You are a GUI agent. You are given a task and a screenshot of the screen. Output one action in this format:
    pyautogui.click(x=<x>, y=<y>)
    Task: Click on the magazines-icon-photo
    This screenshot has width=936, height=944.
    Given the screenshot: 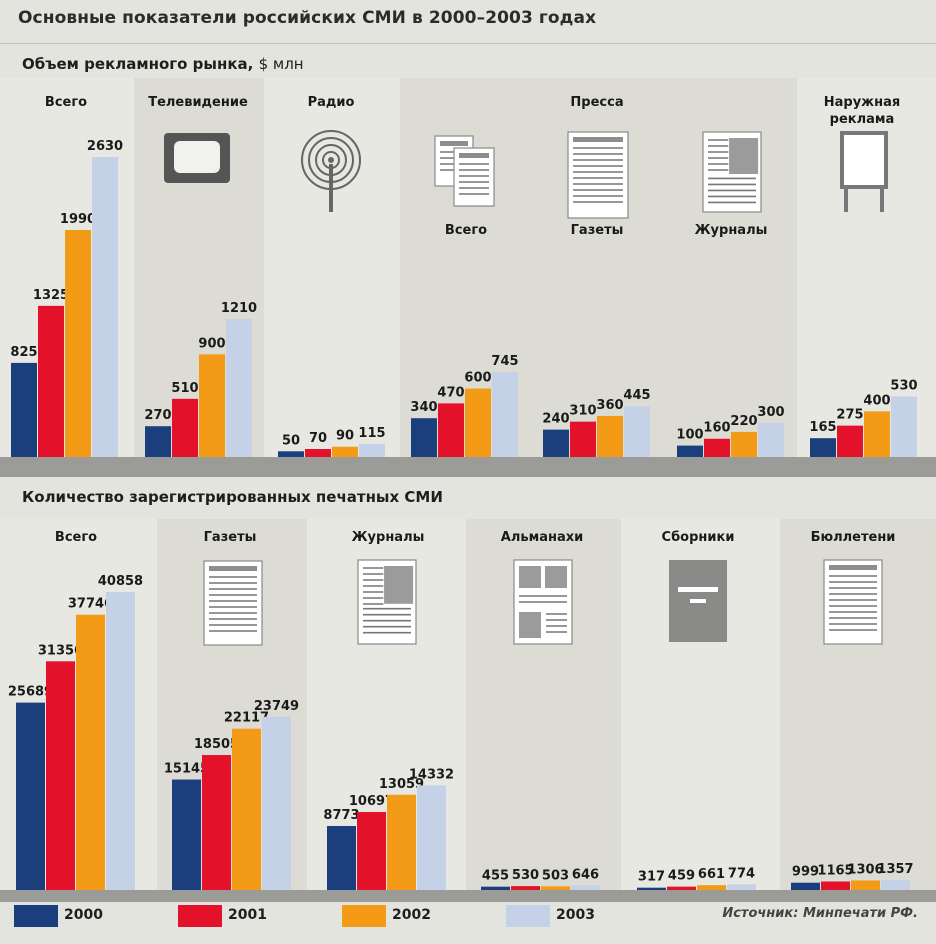 What is the action you would take?
    pyautogui.click(x=399, y=585)
    